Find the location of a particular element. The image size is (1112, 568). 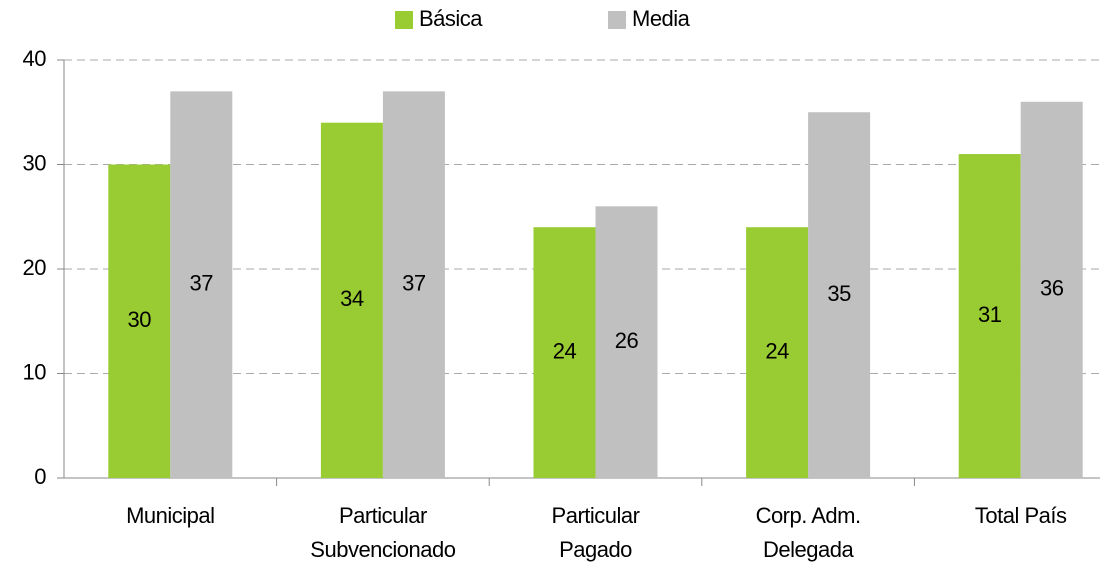

data-label: 35 is located at coordinates (839, 293).